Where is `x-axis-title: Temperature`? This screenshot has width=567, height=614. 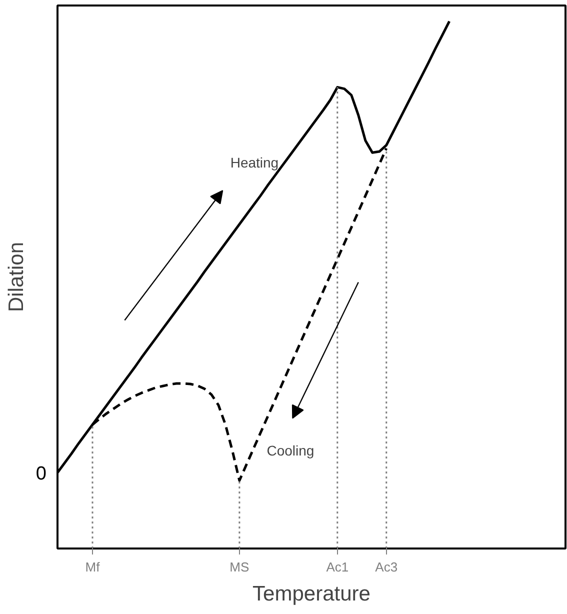
x-axis-title: Temperature is located at coordinates (311, 594).